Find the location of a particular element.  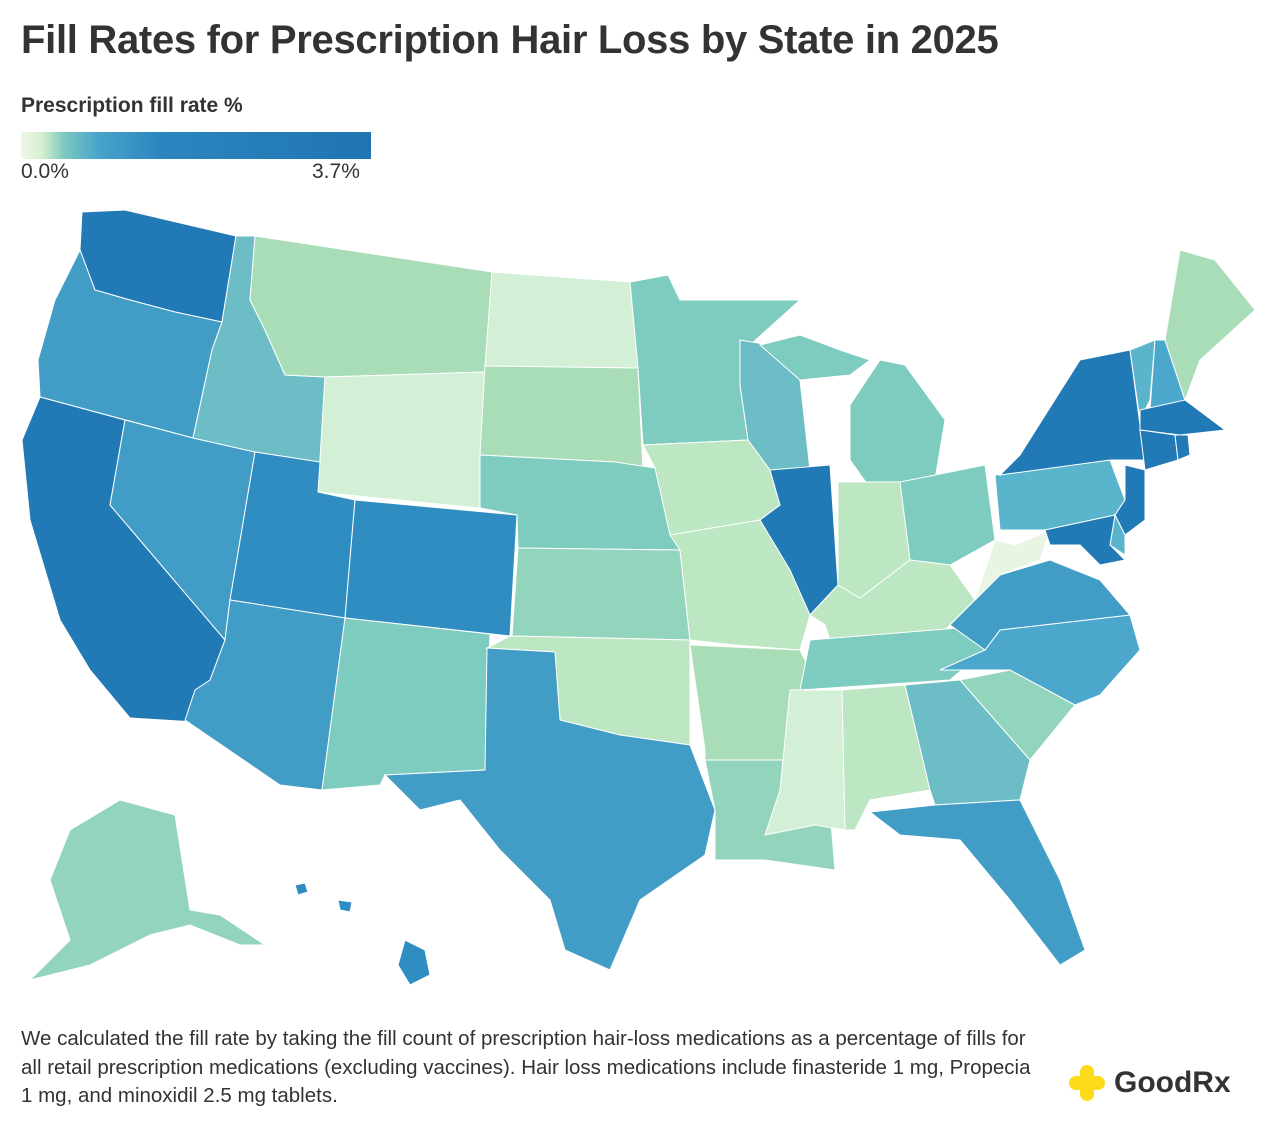

state-il is located at coordinates (799, 540).